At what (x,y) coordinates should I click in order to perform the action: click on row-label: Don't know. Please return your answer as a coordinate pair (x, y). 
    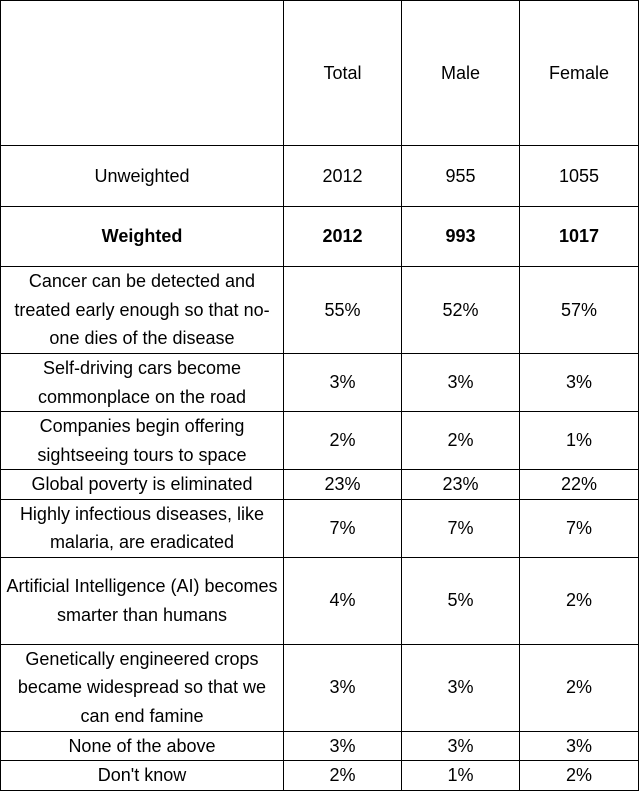
    Looking at the image, I should click on (142, 775).